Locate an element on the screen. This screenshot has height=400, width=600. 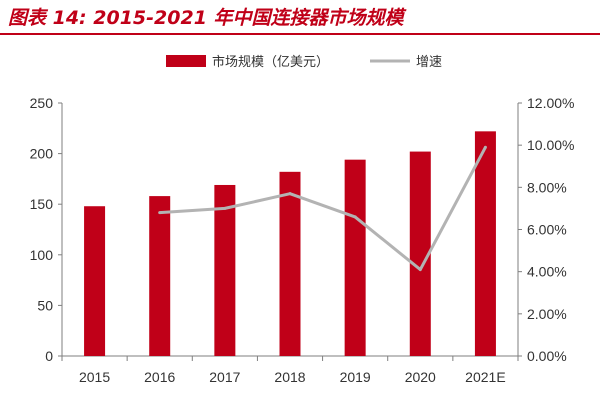
legend-swatch-bar is located at coordinates (186, 61).